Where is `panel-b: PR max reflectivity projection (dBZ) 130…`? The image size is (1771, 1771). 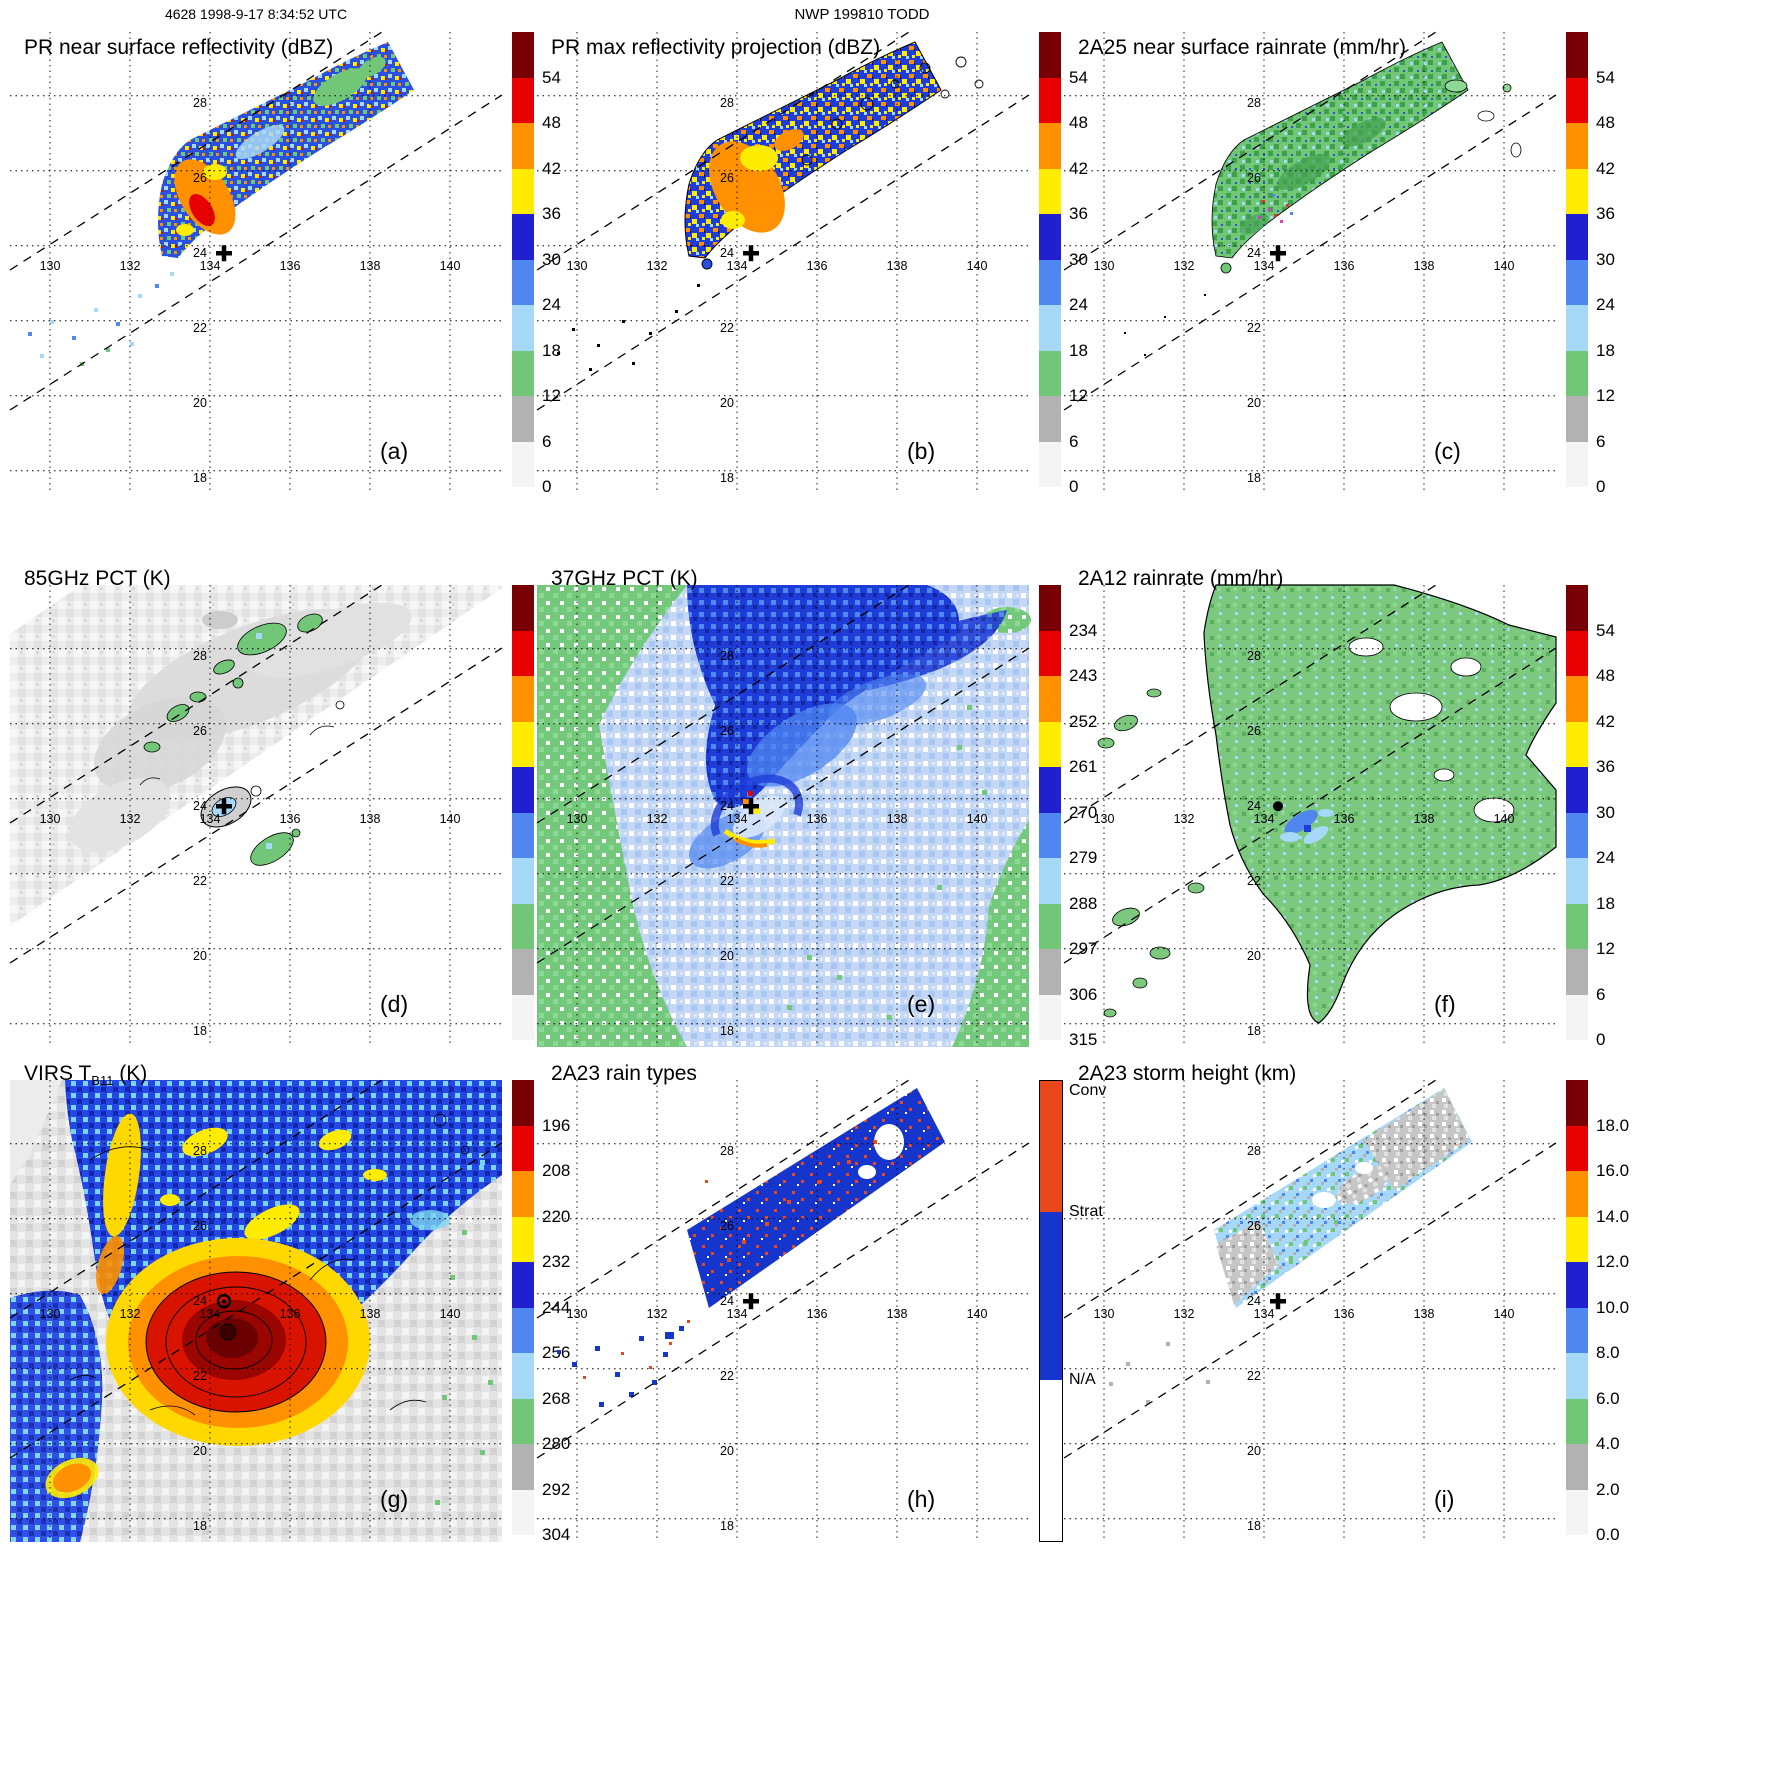 panel-b: PR max reflectivity projection (dBZ) 130… is located at coordinates (829, 271).